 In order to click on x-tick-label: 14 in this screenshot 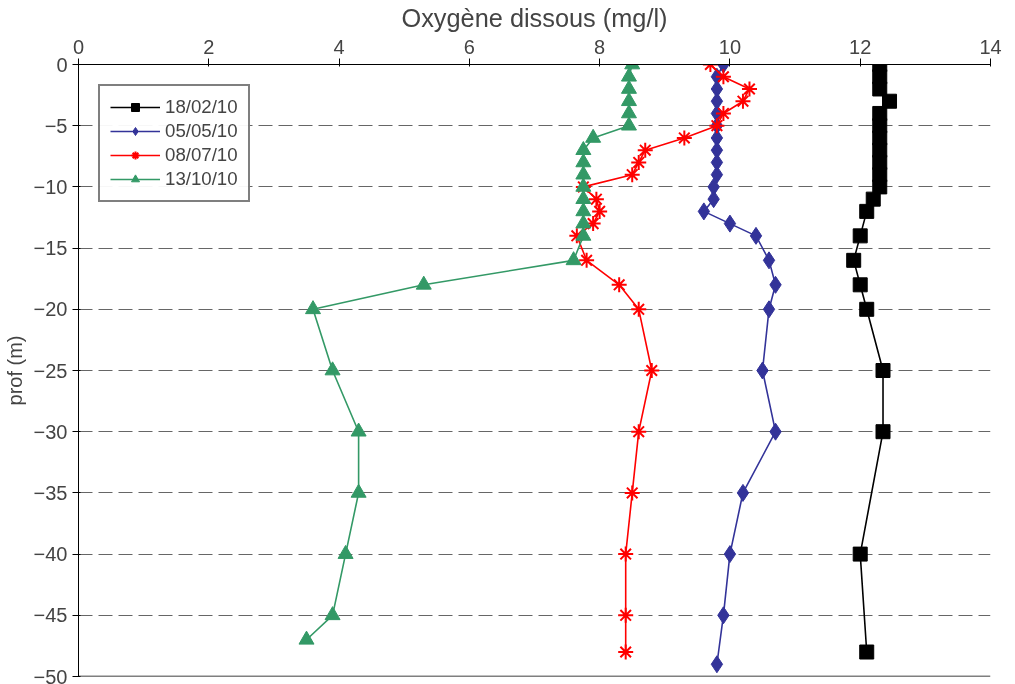, I will do `click(990, 46)`.